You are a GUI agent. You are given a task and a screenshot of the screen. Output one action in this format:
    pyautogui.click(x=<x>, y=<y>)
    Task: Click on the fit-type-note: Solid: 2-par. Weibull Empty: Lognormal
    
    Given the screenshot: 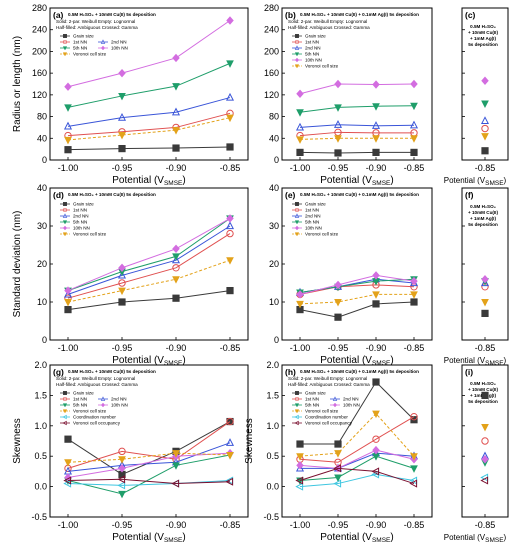 What is the action you would take?
    pyautogui.click(x=95, y=378)
    